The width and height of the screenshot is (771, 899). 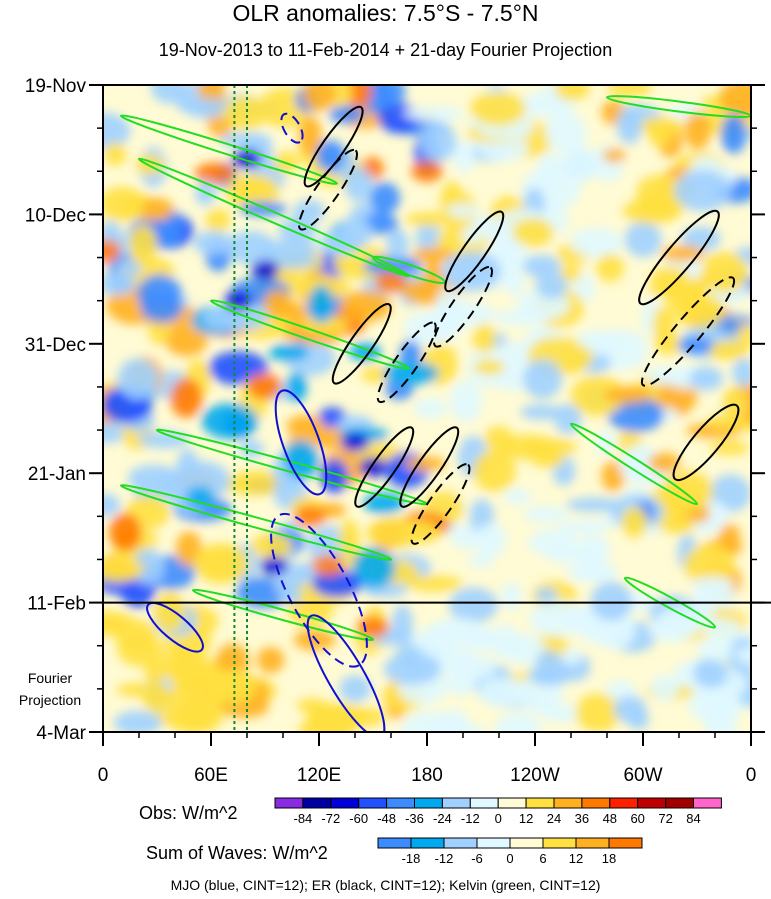 What do you see at coordinates (103, 775) in the screenshot?
I see `x-tick-label: 0` at bounding box center [103, 775].